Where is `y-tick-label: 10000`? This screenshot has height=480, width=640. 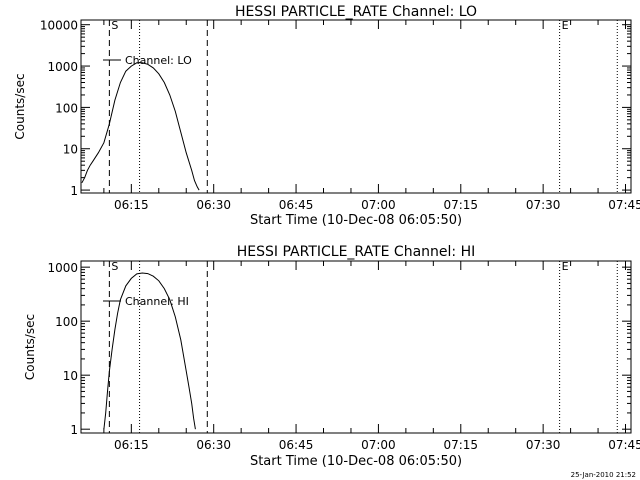
y-tick-label: 10000 is located at coordinates (59, 26).